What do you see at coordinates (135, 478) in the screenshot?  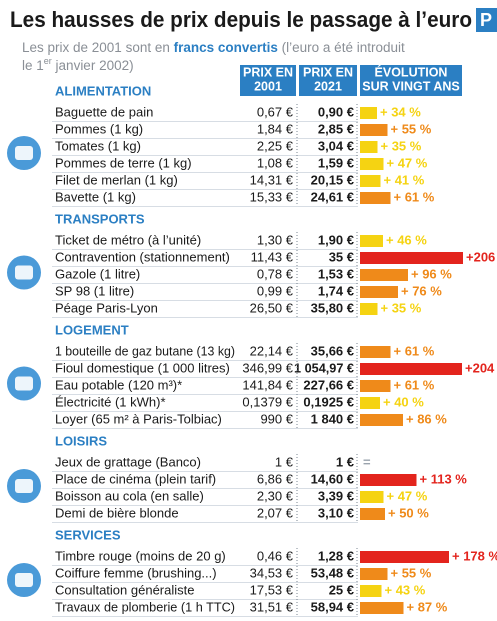 I see `row-label: Place de cinéma (plein tarif)` at bounding box center [135, 478].